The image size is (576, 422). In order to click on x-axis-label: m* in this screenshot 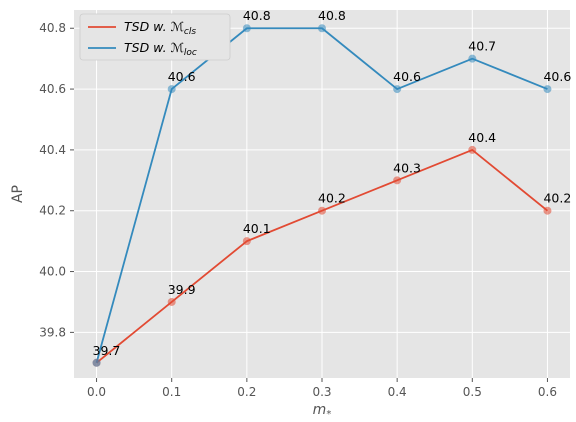, I will do `click(322, 411)`.